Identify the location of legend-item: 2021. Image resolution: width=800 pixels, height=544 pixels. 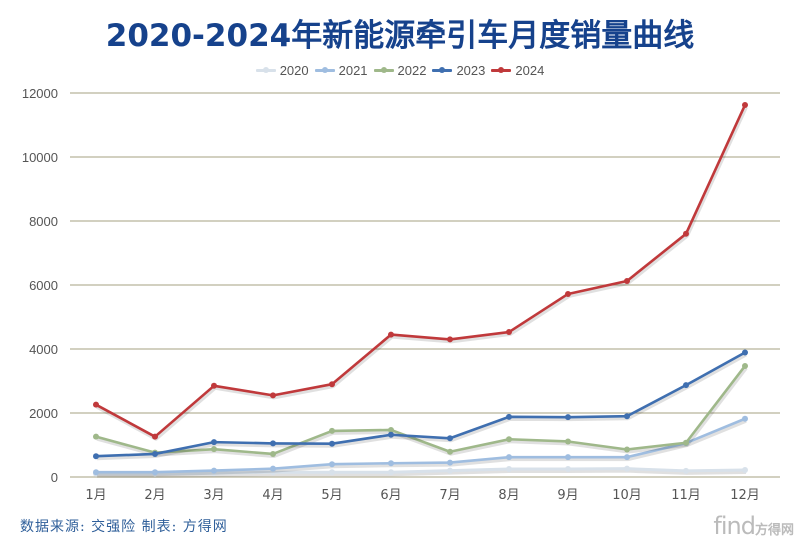
(341, 70).